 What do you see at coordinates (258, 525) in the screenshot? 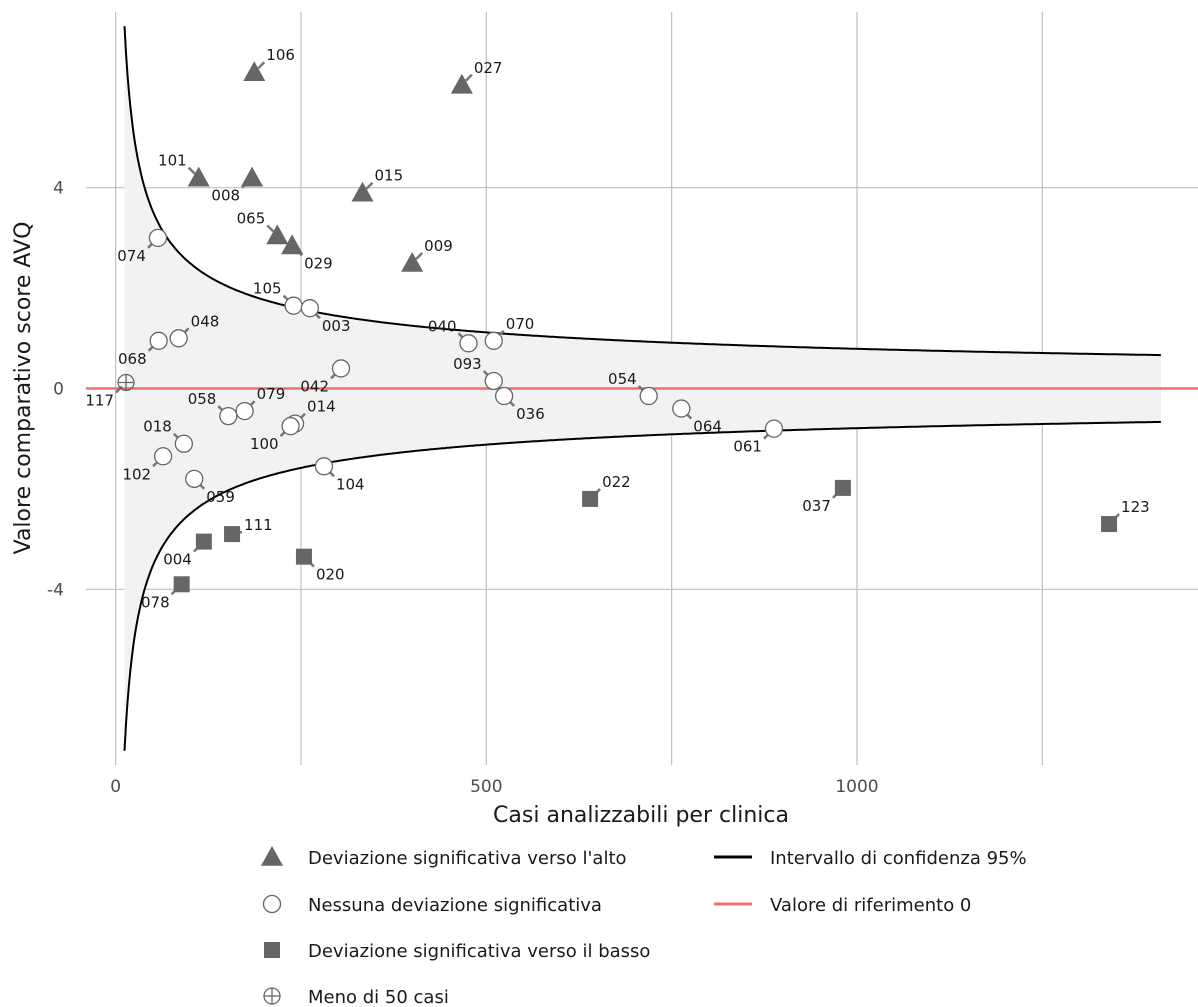
I see `point-label-111: 111` at bounding box center [258, 525].